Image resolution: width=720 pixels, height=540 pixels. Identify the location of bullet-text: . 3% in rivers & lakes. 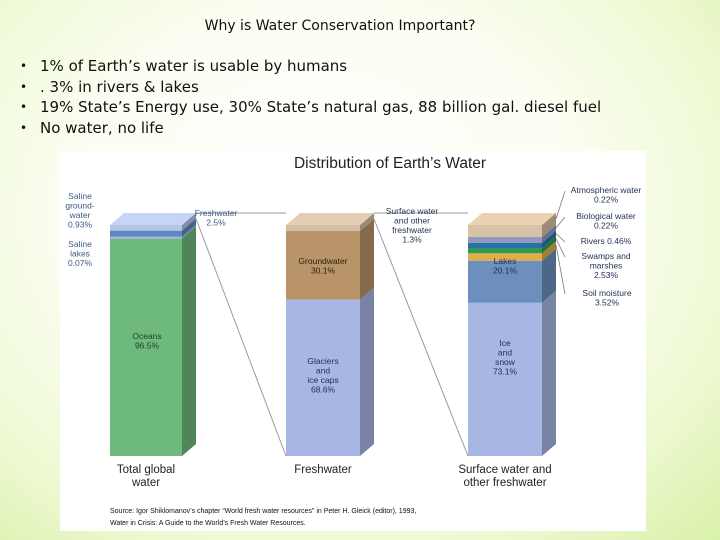
(119, 86).